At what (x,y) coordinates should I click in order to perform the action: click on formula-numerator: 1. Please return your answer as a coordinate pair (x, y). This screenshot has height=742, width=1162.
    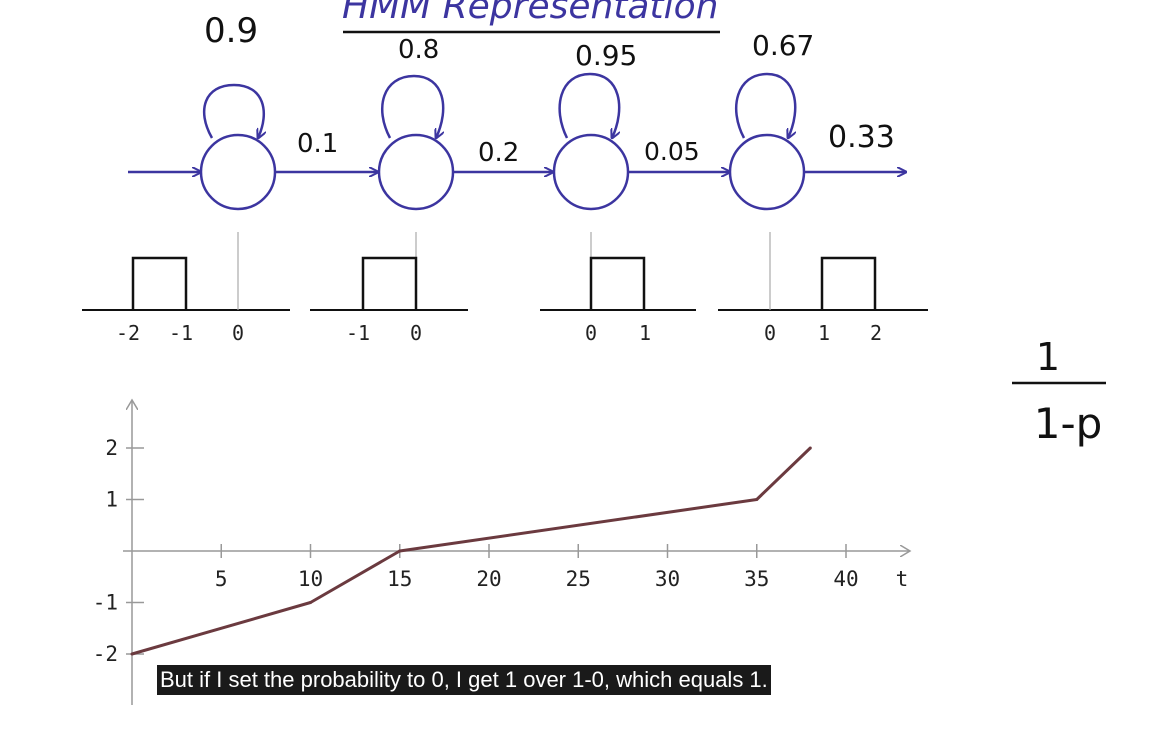
    Looking at the image, I should click on (1048, 357).